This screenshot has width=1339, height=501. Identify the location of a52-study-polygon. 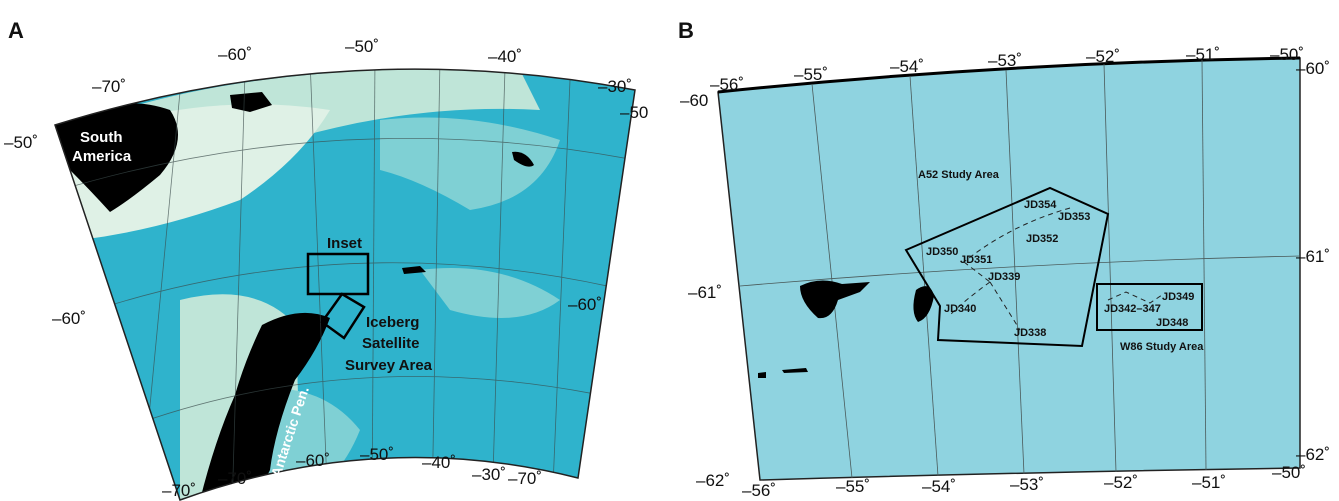
(1007, 267).